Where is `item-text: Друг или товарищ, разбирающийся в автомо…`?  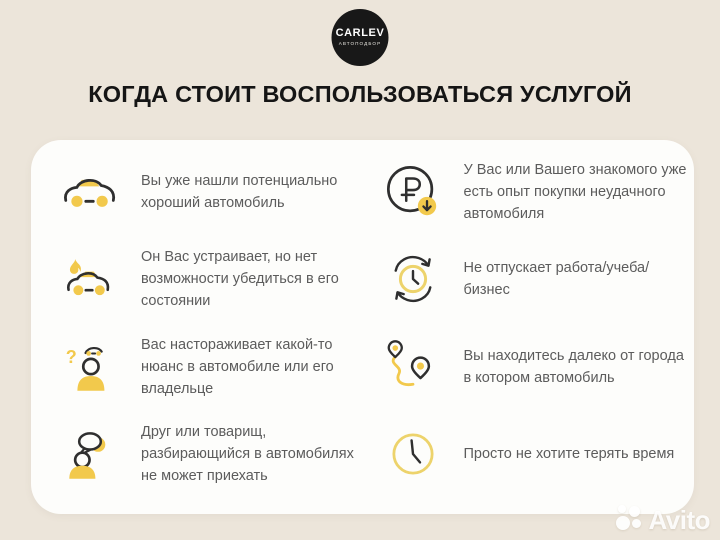
item-text: Друг или товарищ, разбирающийся в автомо… is located at coordinates (247, 454).